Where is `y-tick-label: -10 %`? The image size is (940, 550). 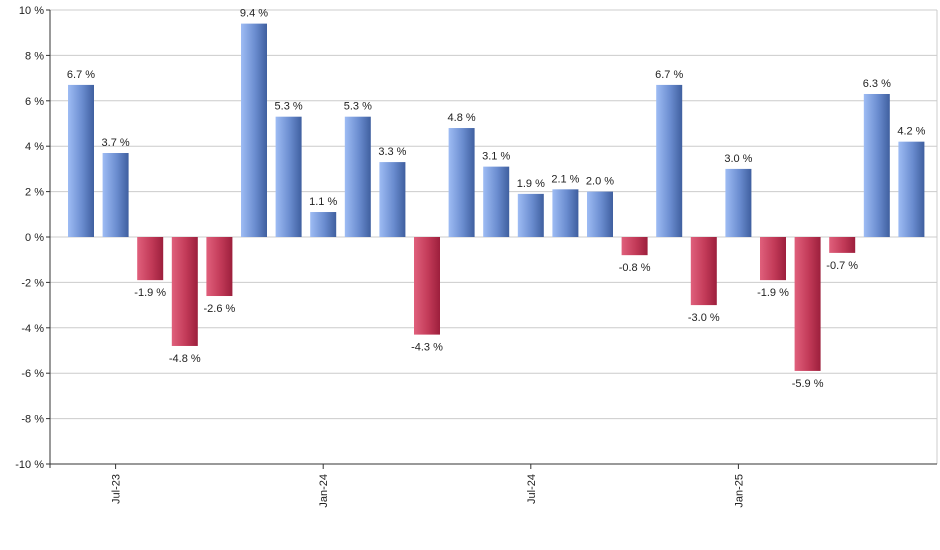 y-tick-label: -10 % is located at coordinates (29, 465).